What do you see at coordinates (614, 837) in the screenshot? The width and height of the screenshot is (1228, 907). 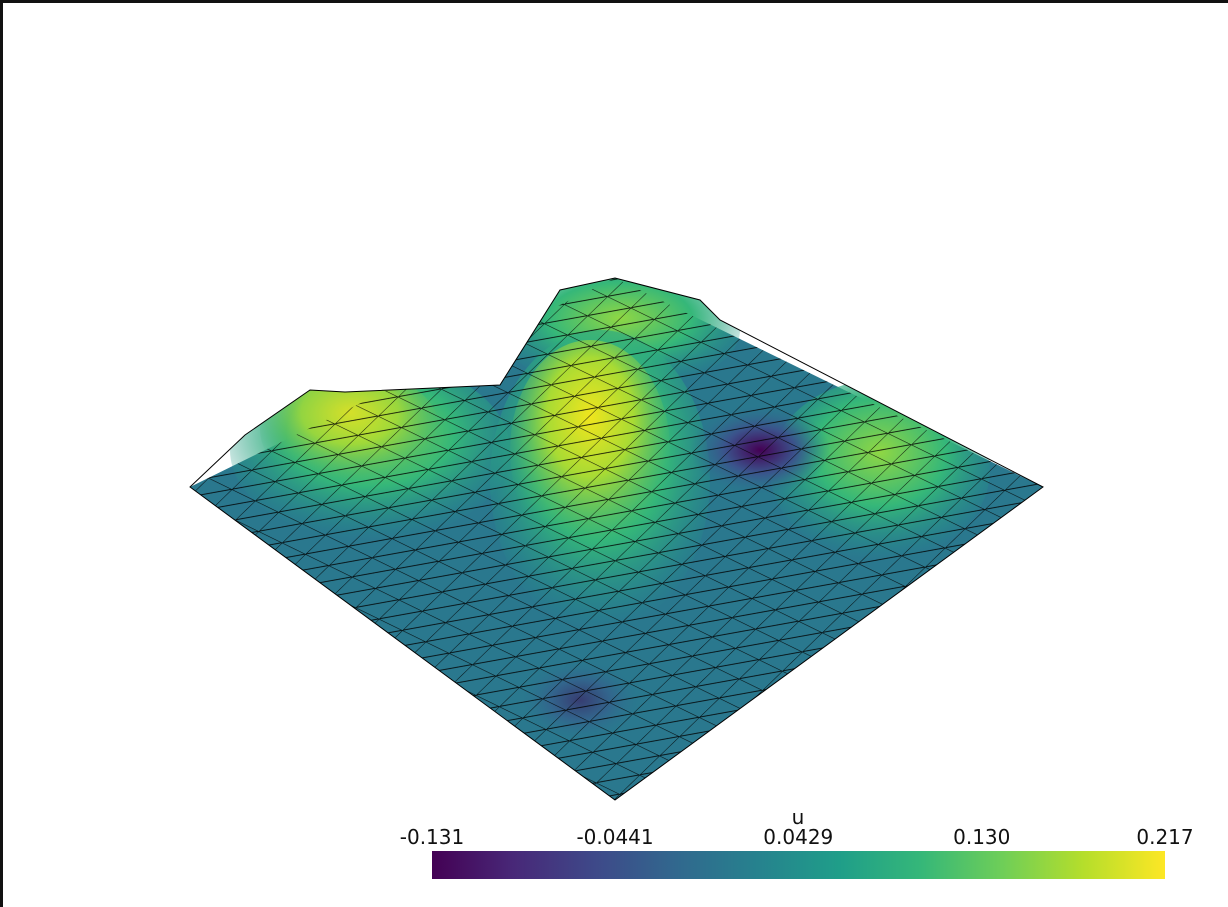 I see `colorbar-tick-label: -0.0441` at bounding box center [614, 837].